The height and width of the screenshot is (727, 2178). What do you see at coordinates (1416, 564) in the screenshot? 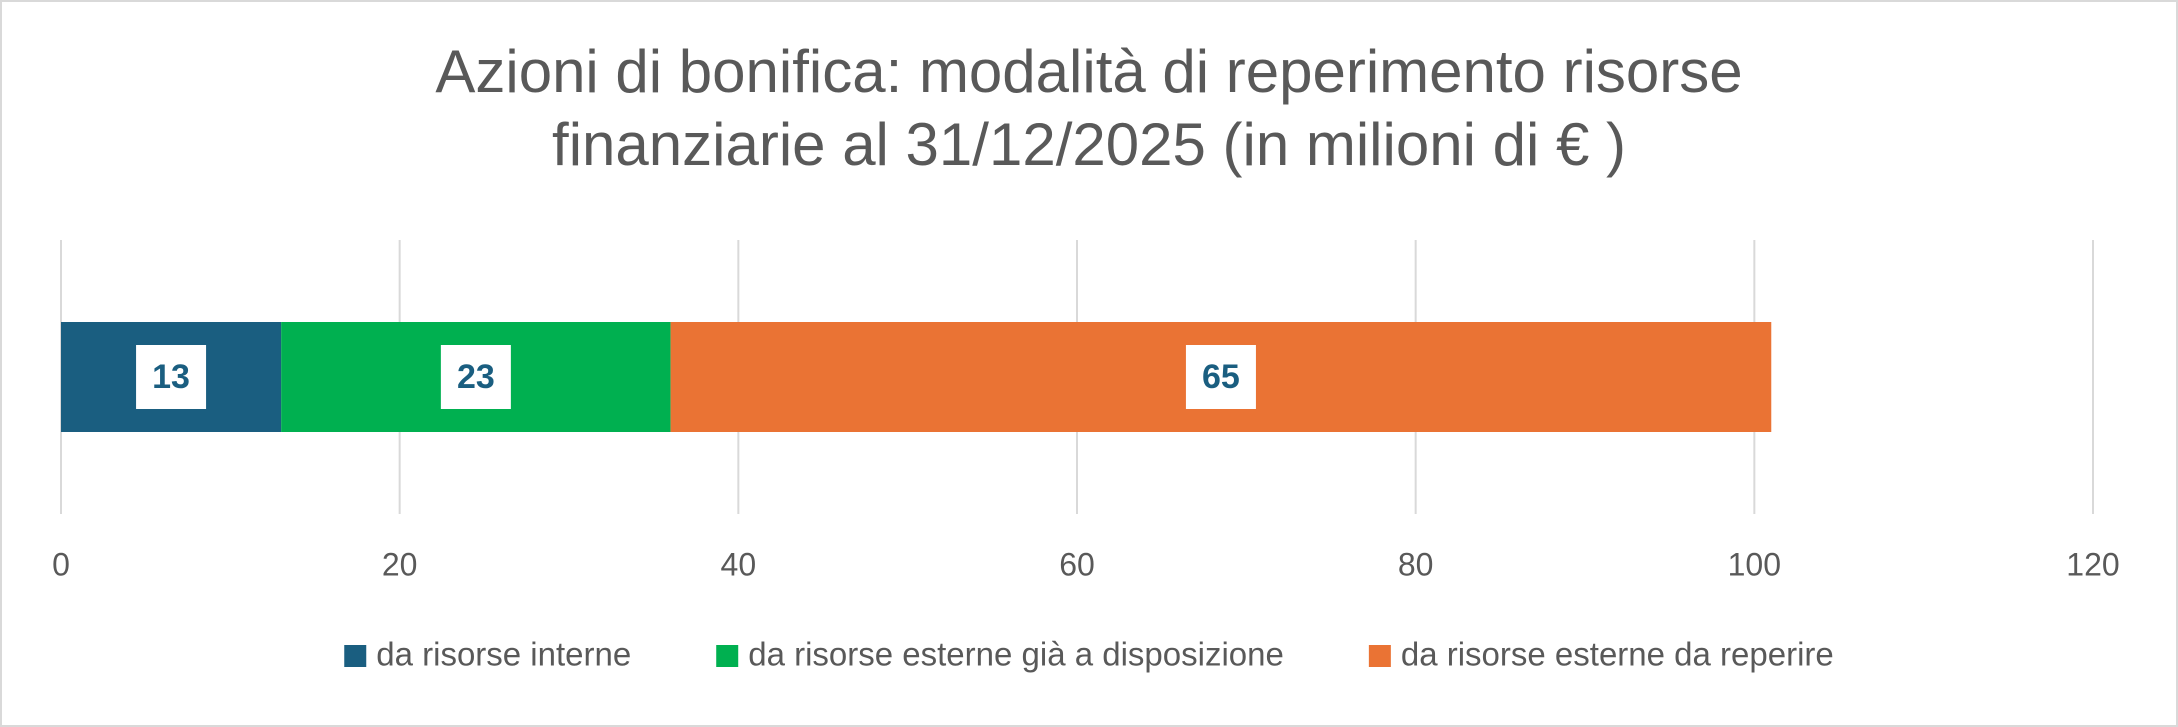
I see `x-tick-label: 80` at bounding box center [1416, 564].